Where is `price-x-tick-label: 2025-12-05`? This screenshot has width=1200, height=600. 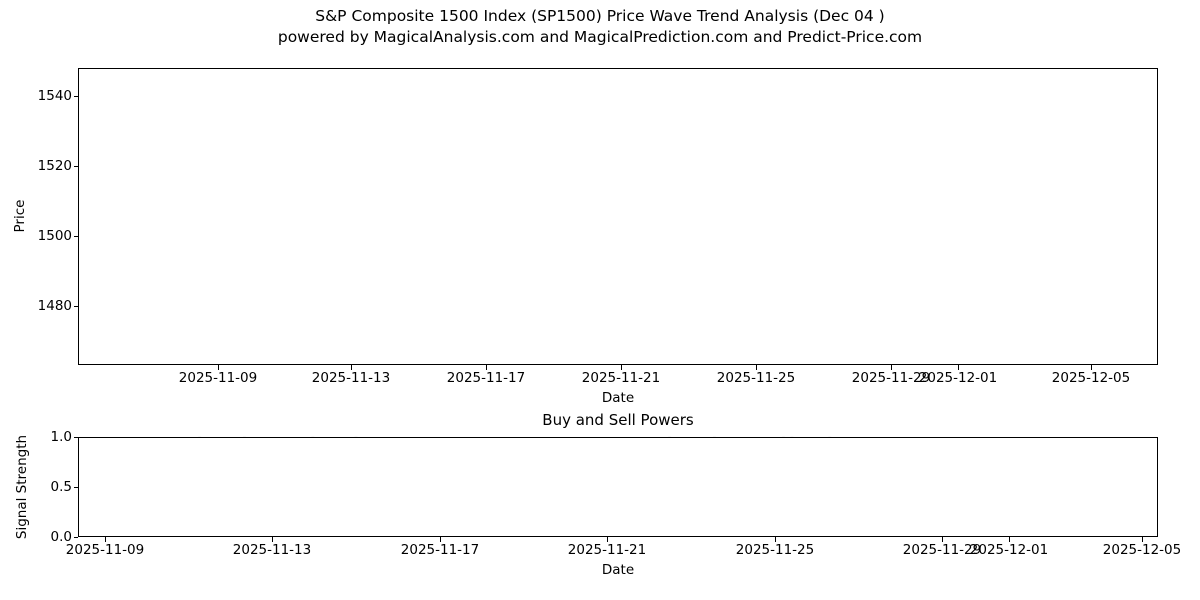 price-x-tick-label: 2025-12-05 is located at coordinates (1091, 378).